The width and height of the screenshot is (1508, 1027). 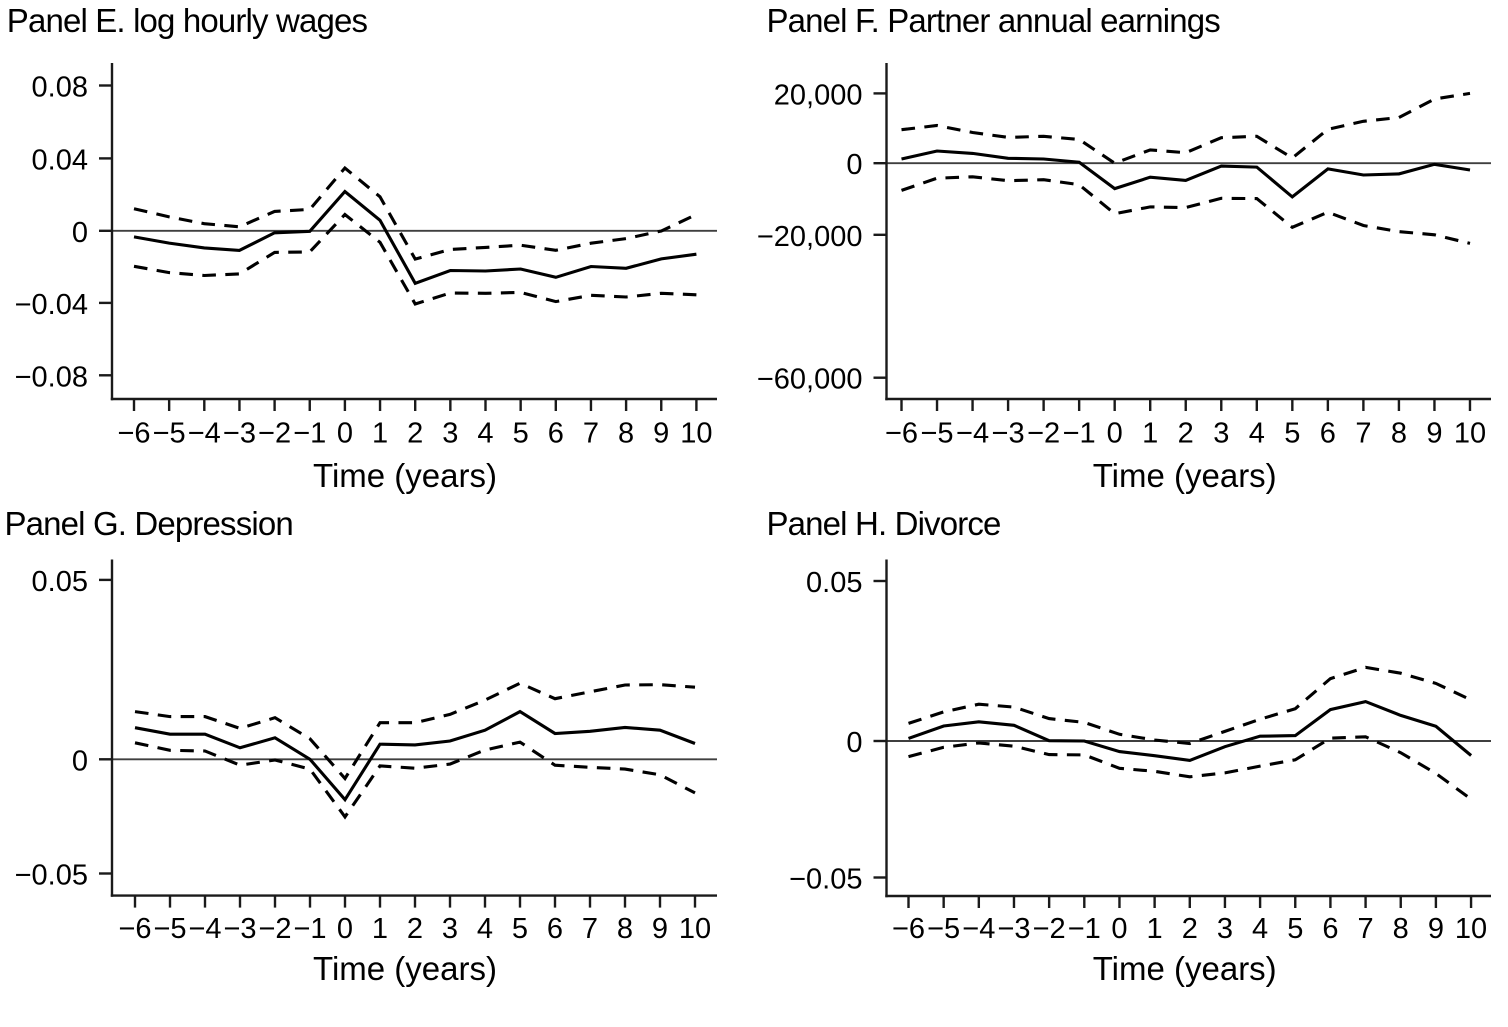 What do you see at coordinates (149, 523) in the screenshot?
I see `panel-title: Panel G. Depression` at bounding box center [149, 523].